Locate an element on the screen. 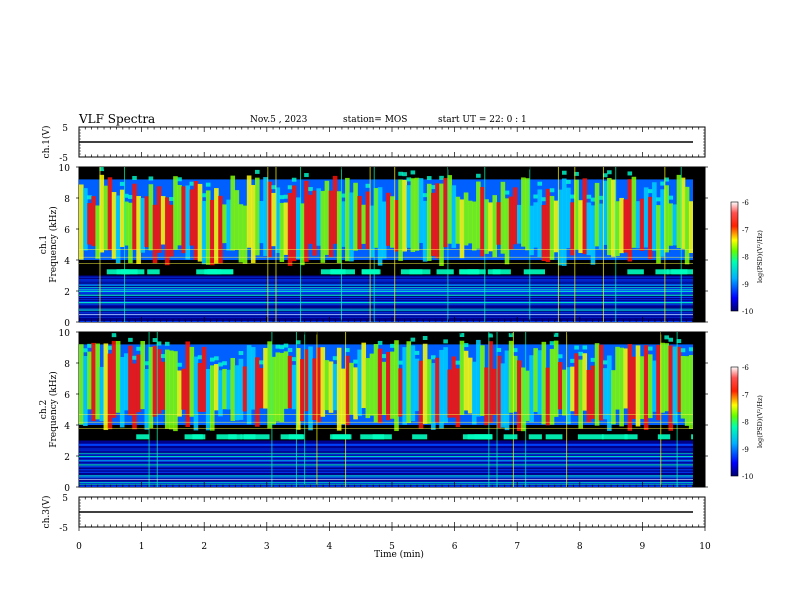  colorbar-tick-label: -6 is located at coordinates (745, 203).